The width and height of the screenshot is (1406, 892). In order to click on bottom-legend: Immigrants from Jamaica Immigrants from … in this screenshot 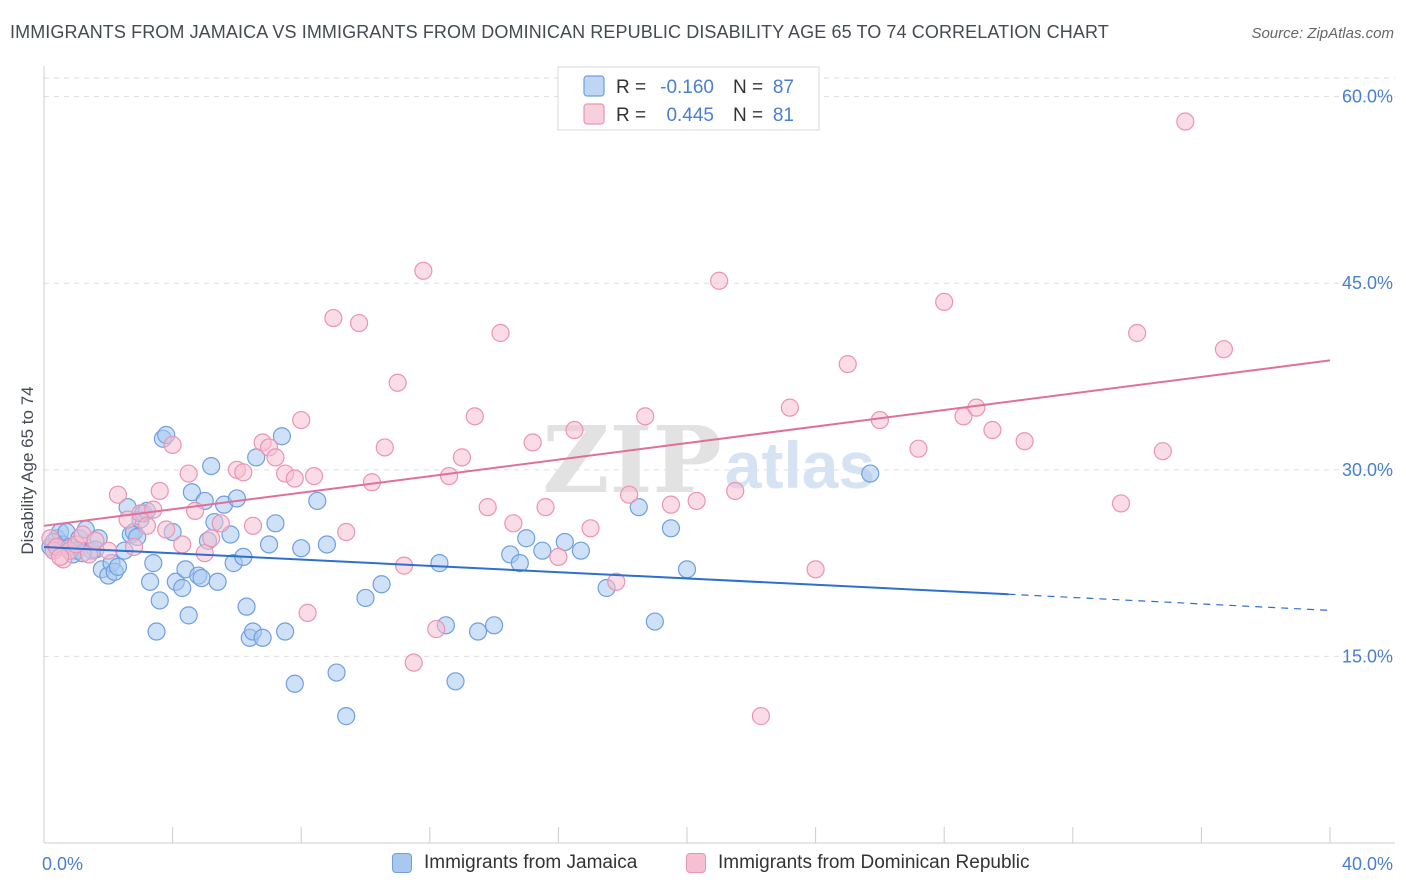, I will do `click(703, 865)`.